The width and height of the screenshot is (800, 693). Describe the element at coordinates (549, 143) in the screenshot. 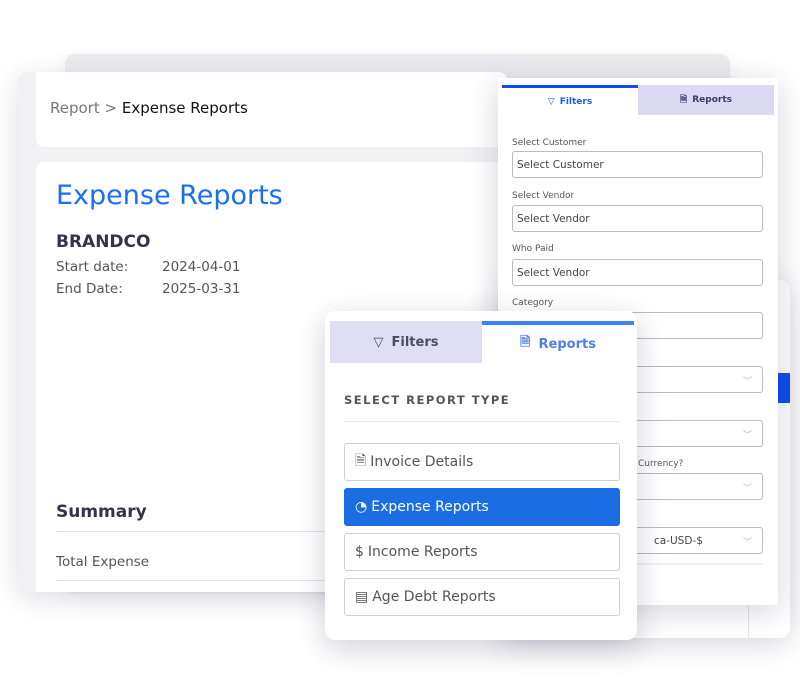

I see `field-label: Select Customer` at that location.